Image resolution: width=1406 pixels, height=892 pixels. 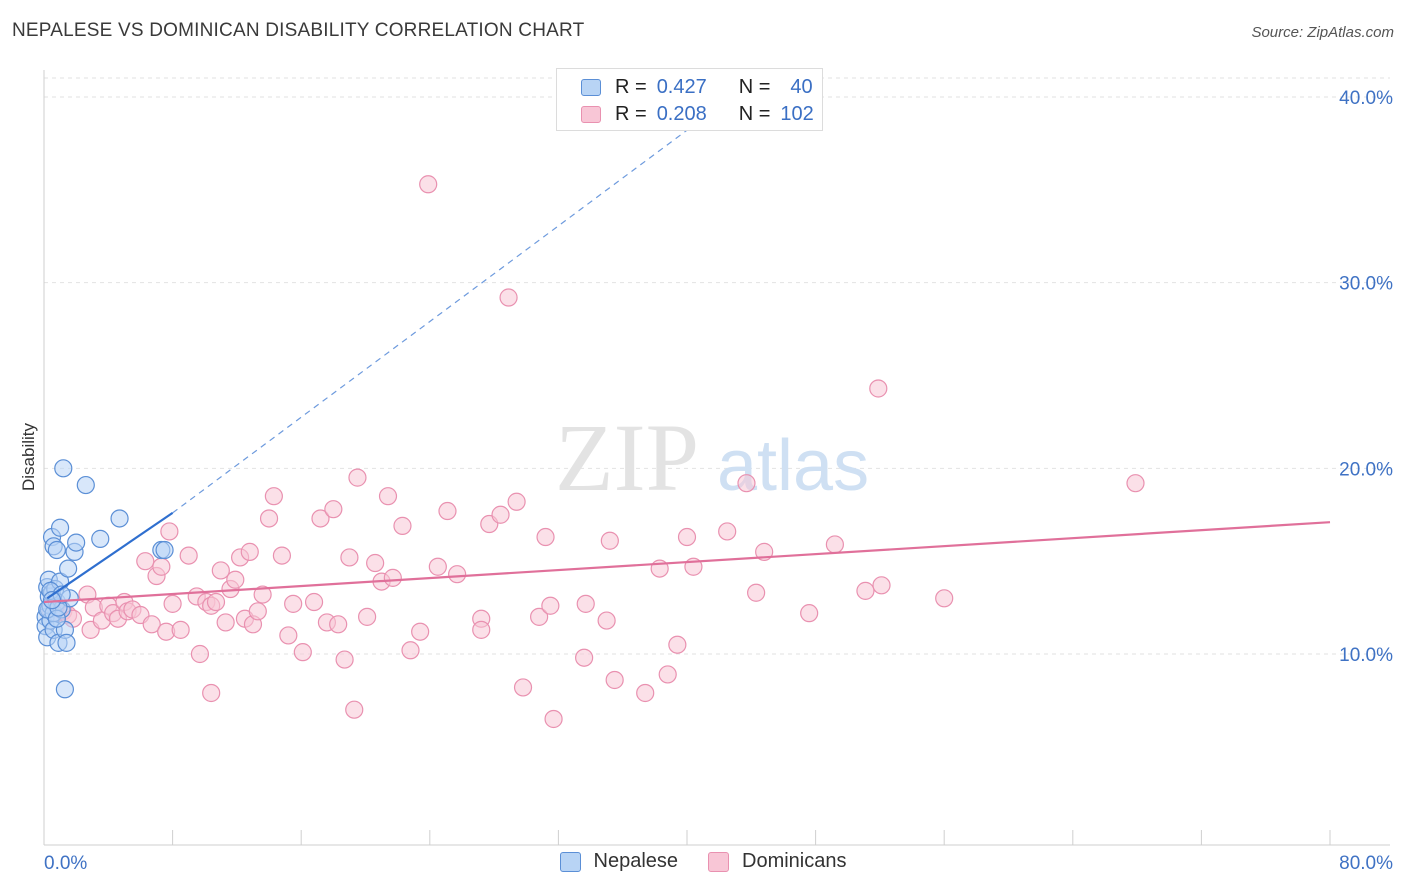 What do you see at coordinates (28, 456) in the screenshot?
I see `y-axis-title: Disability` at bounding box center [28, 456].